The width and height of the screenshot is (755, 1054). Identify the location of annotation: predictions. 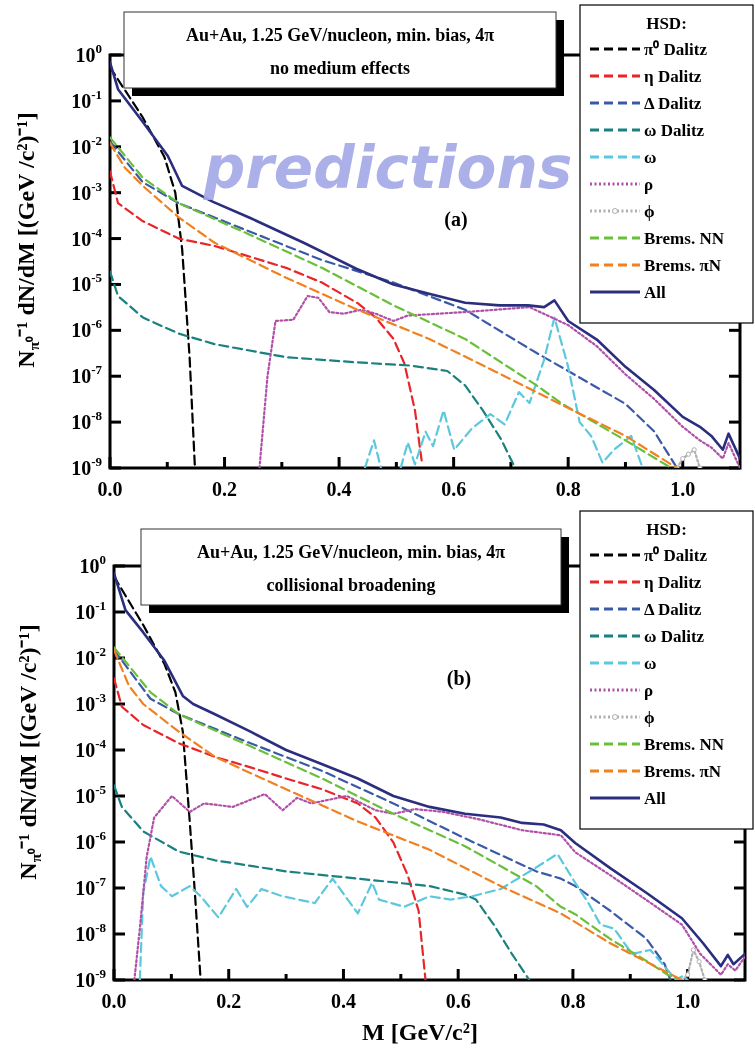
(387, 168).